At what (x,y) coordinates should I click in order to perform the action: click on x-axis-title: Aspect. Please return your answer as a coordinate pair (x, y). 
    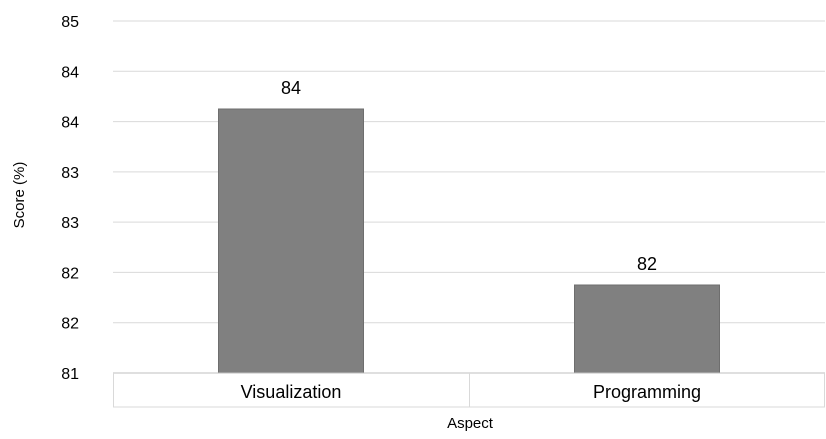
    Looking at the image, I should click on (470, 423).